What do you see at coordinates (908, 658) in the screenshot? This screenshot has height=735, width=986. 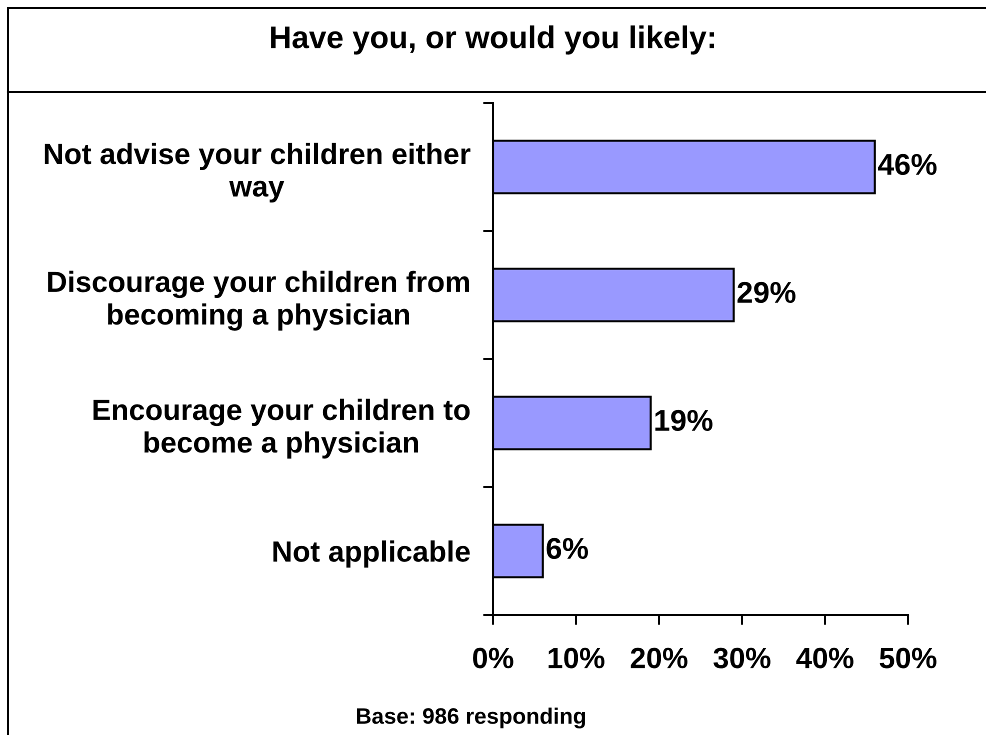 I see `x-tick-label: 50%` at bounding box center [908, 658].